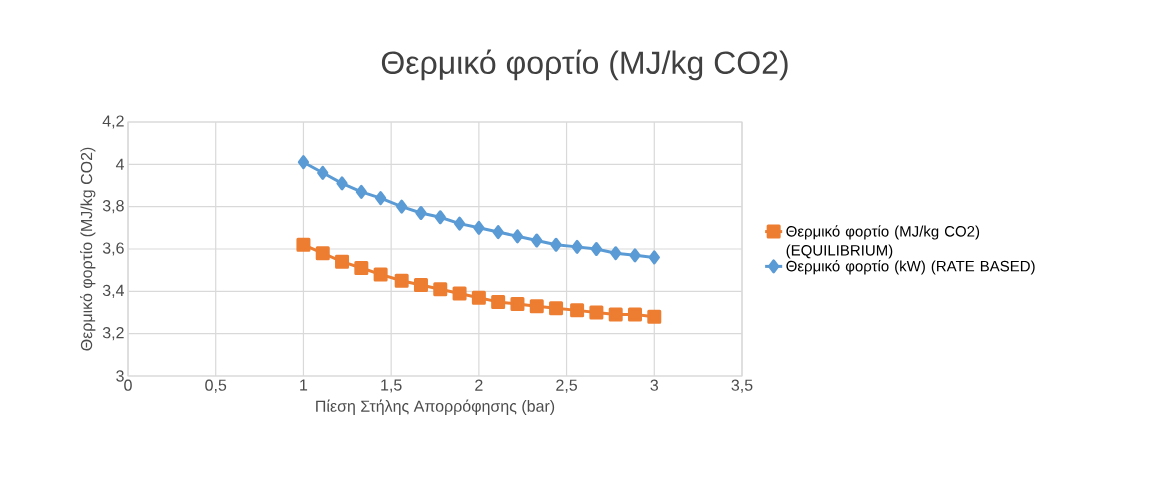 This screenshot has height=487, width=1156. I want to click on y-tick-label: 4, so click(120, 164).